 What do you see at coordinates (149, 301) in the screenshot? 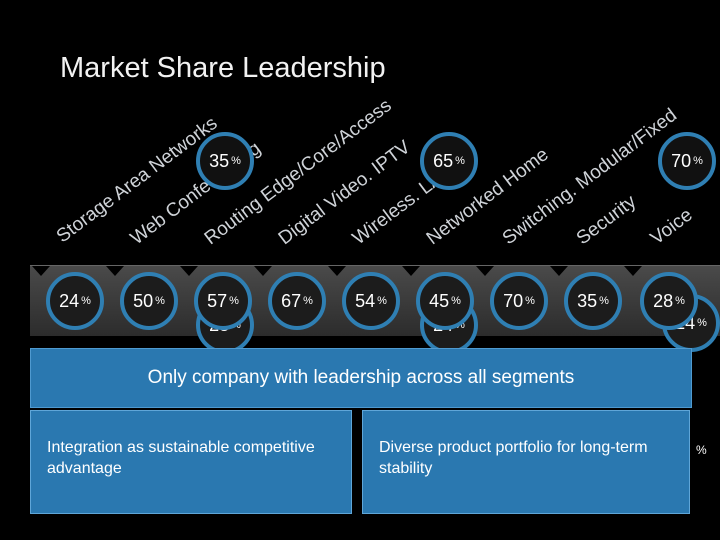
I see `share-circle-web-conferencing: 50%` at bounding box center [149, 301].